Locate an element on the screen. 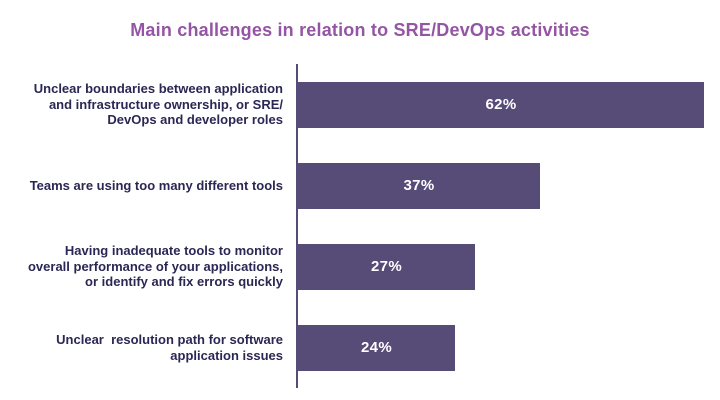  value-label: 37% is located at coordinates (419, 185).